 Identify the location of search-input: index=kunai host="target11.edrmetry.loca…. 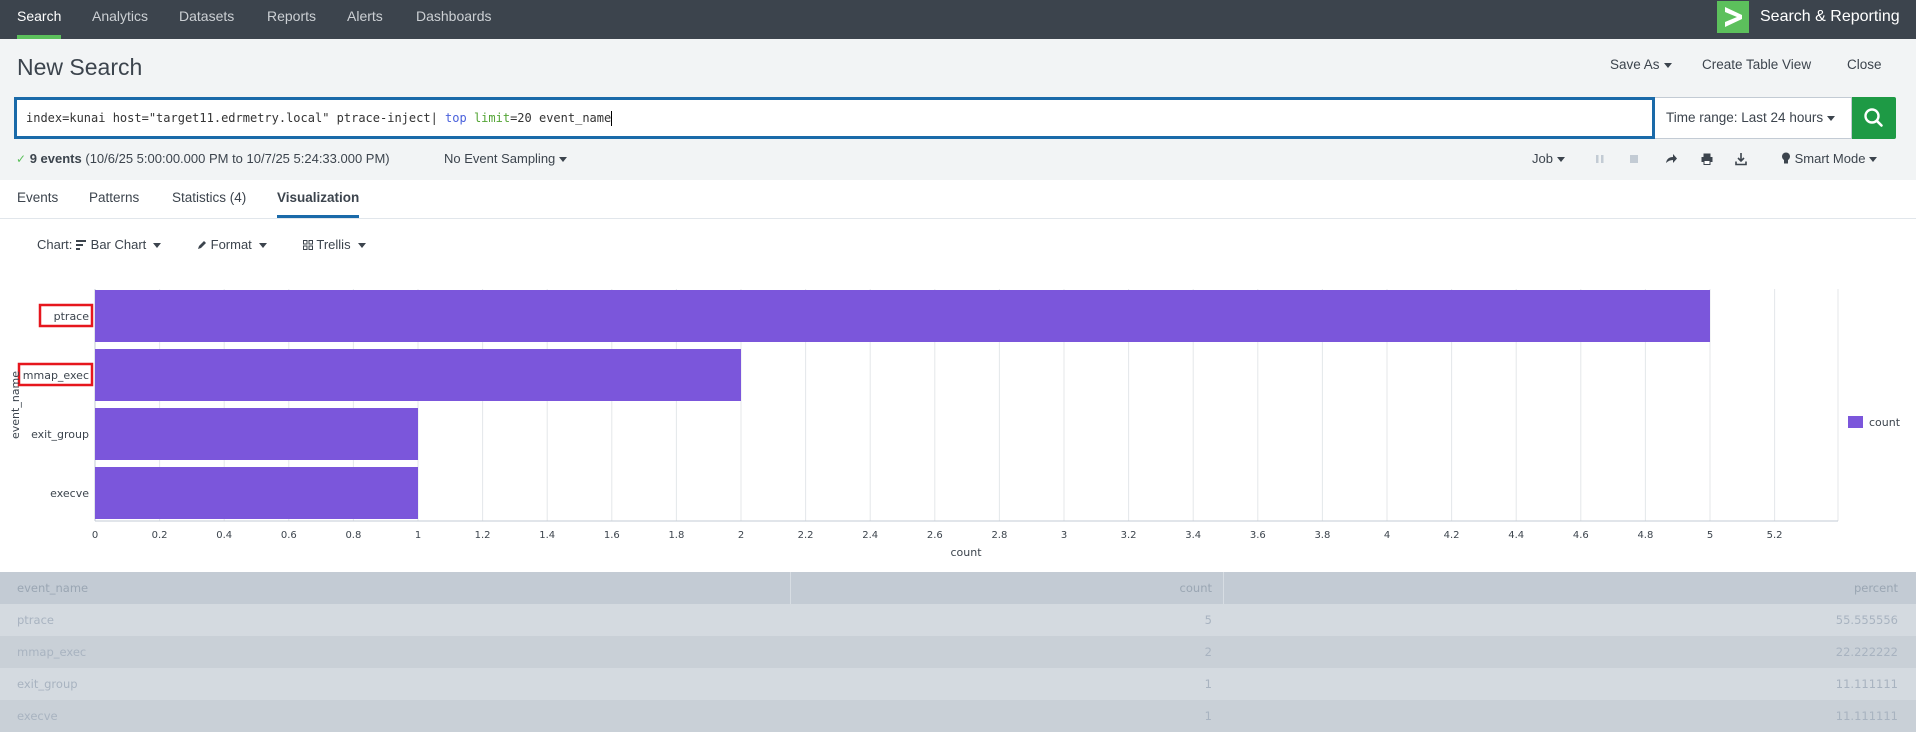
(834, 118).